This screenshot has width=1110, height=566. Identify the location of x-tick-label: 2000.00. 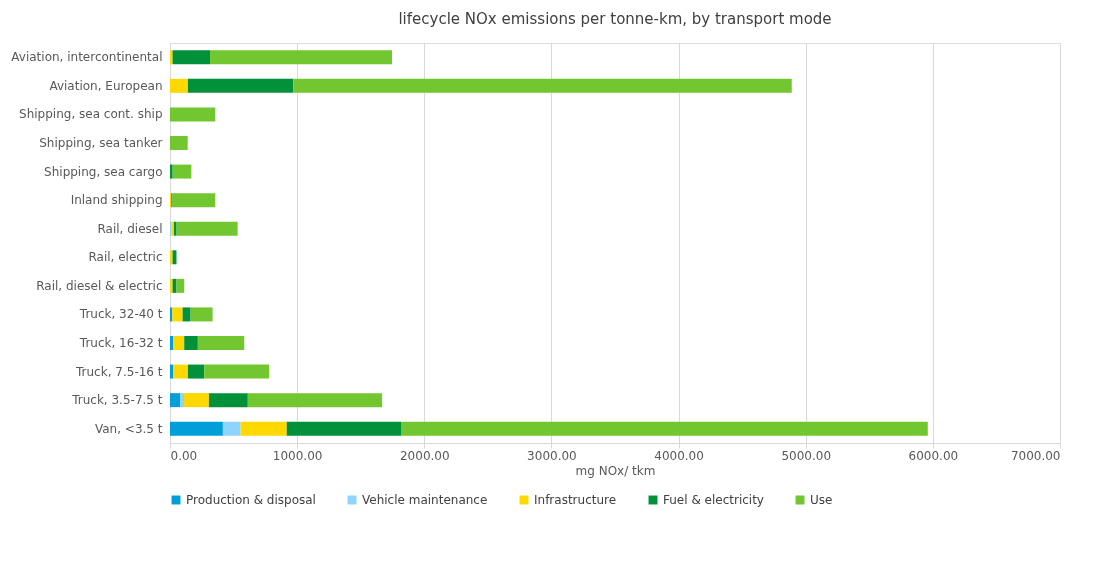
(424, 455).